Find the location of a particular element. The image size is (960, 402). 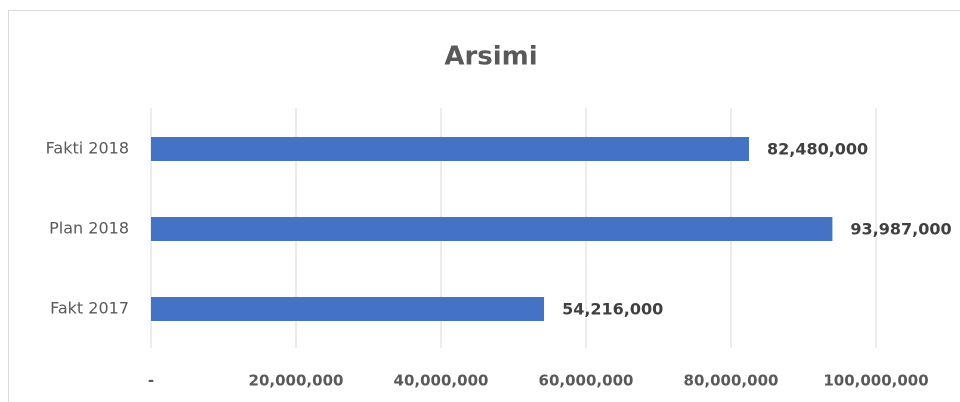

x-tick-label: 100,000,000 is located at coordinates (875, 381).